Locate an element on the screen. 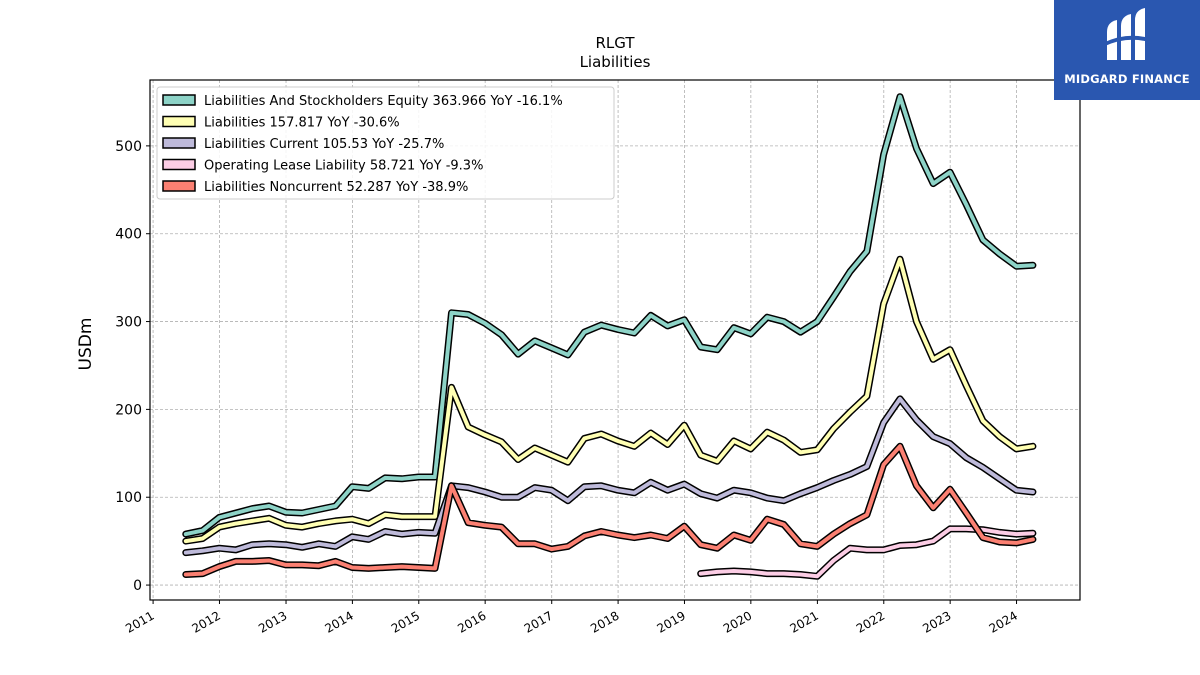 The width and height of the screenshot is (1200, 675). x-tick-label: 2023 is located at coordinates (936, 621).